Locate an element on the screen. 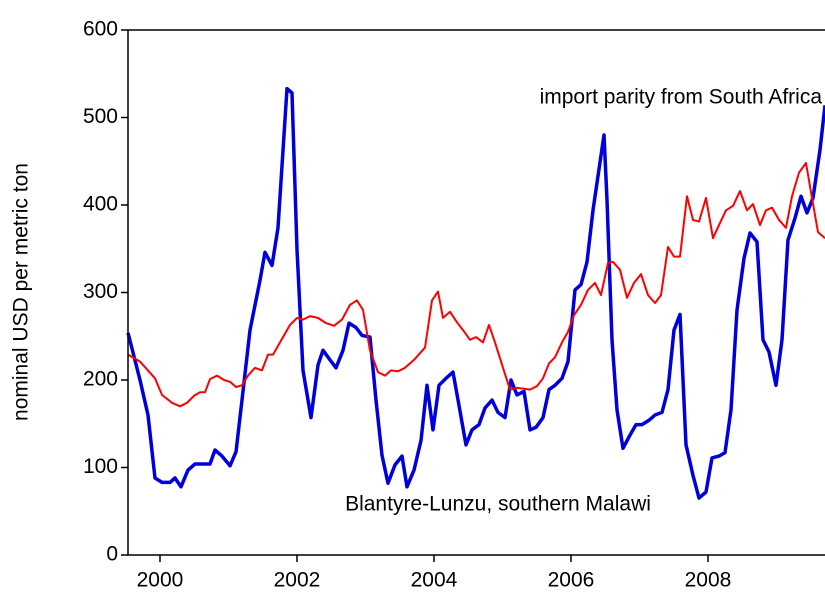  x-tick-label: 2008 is located at coordinates (708, 580).